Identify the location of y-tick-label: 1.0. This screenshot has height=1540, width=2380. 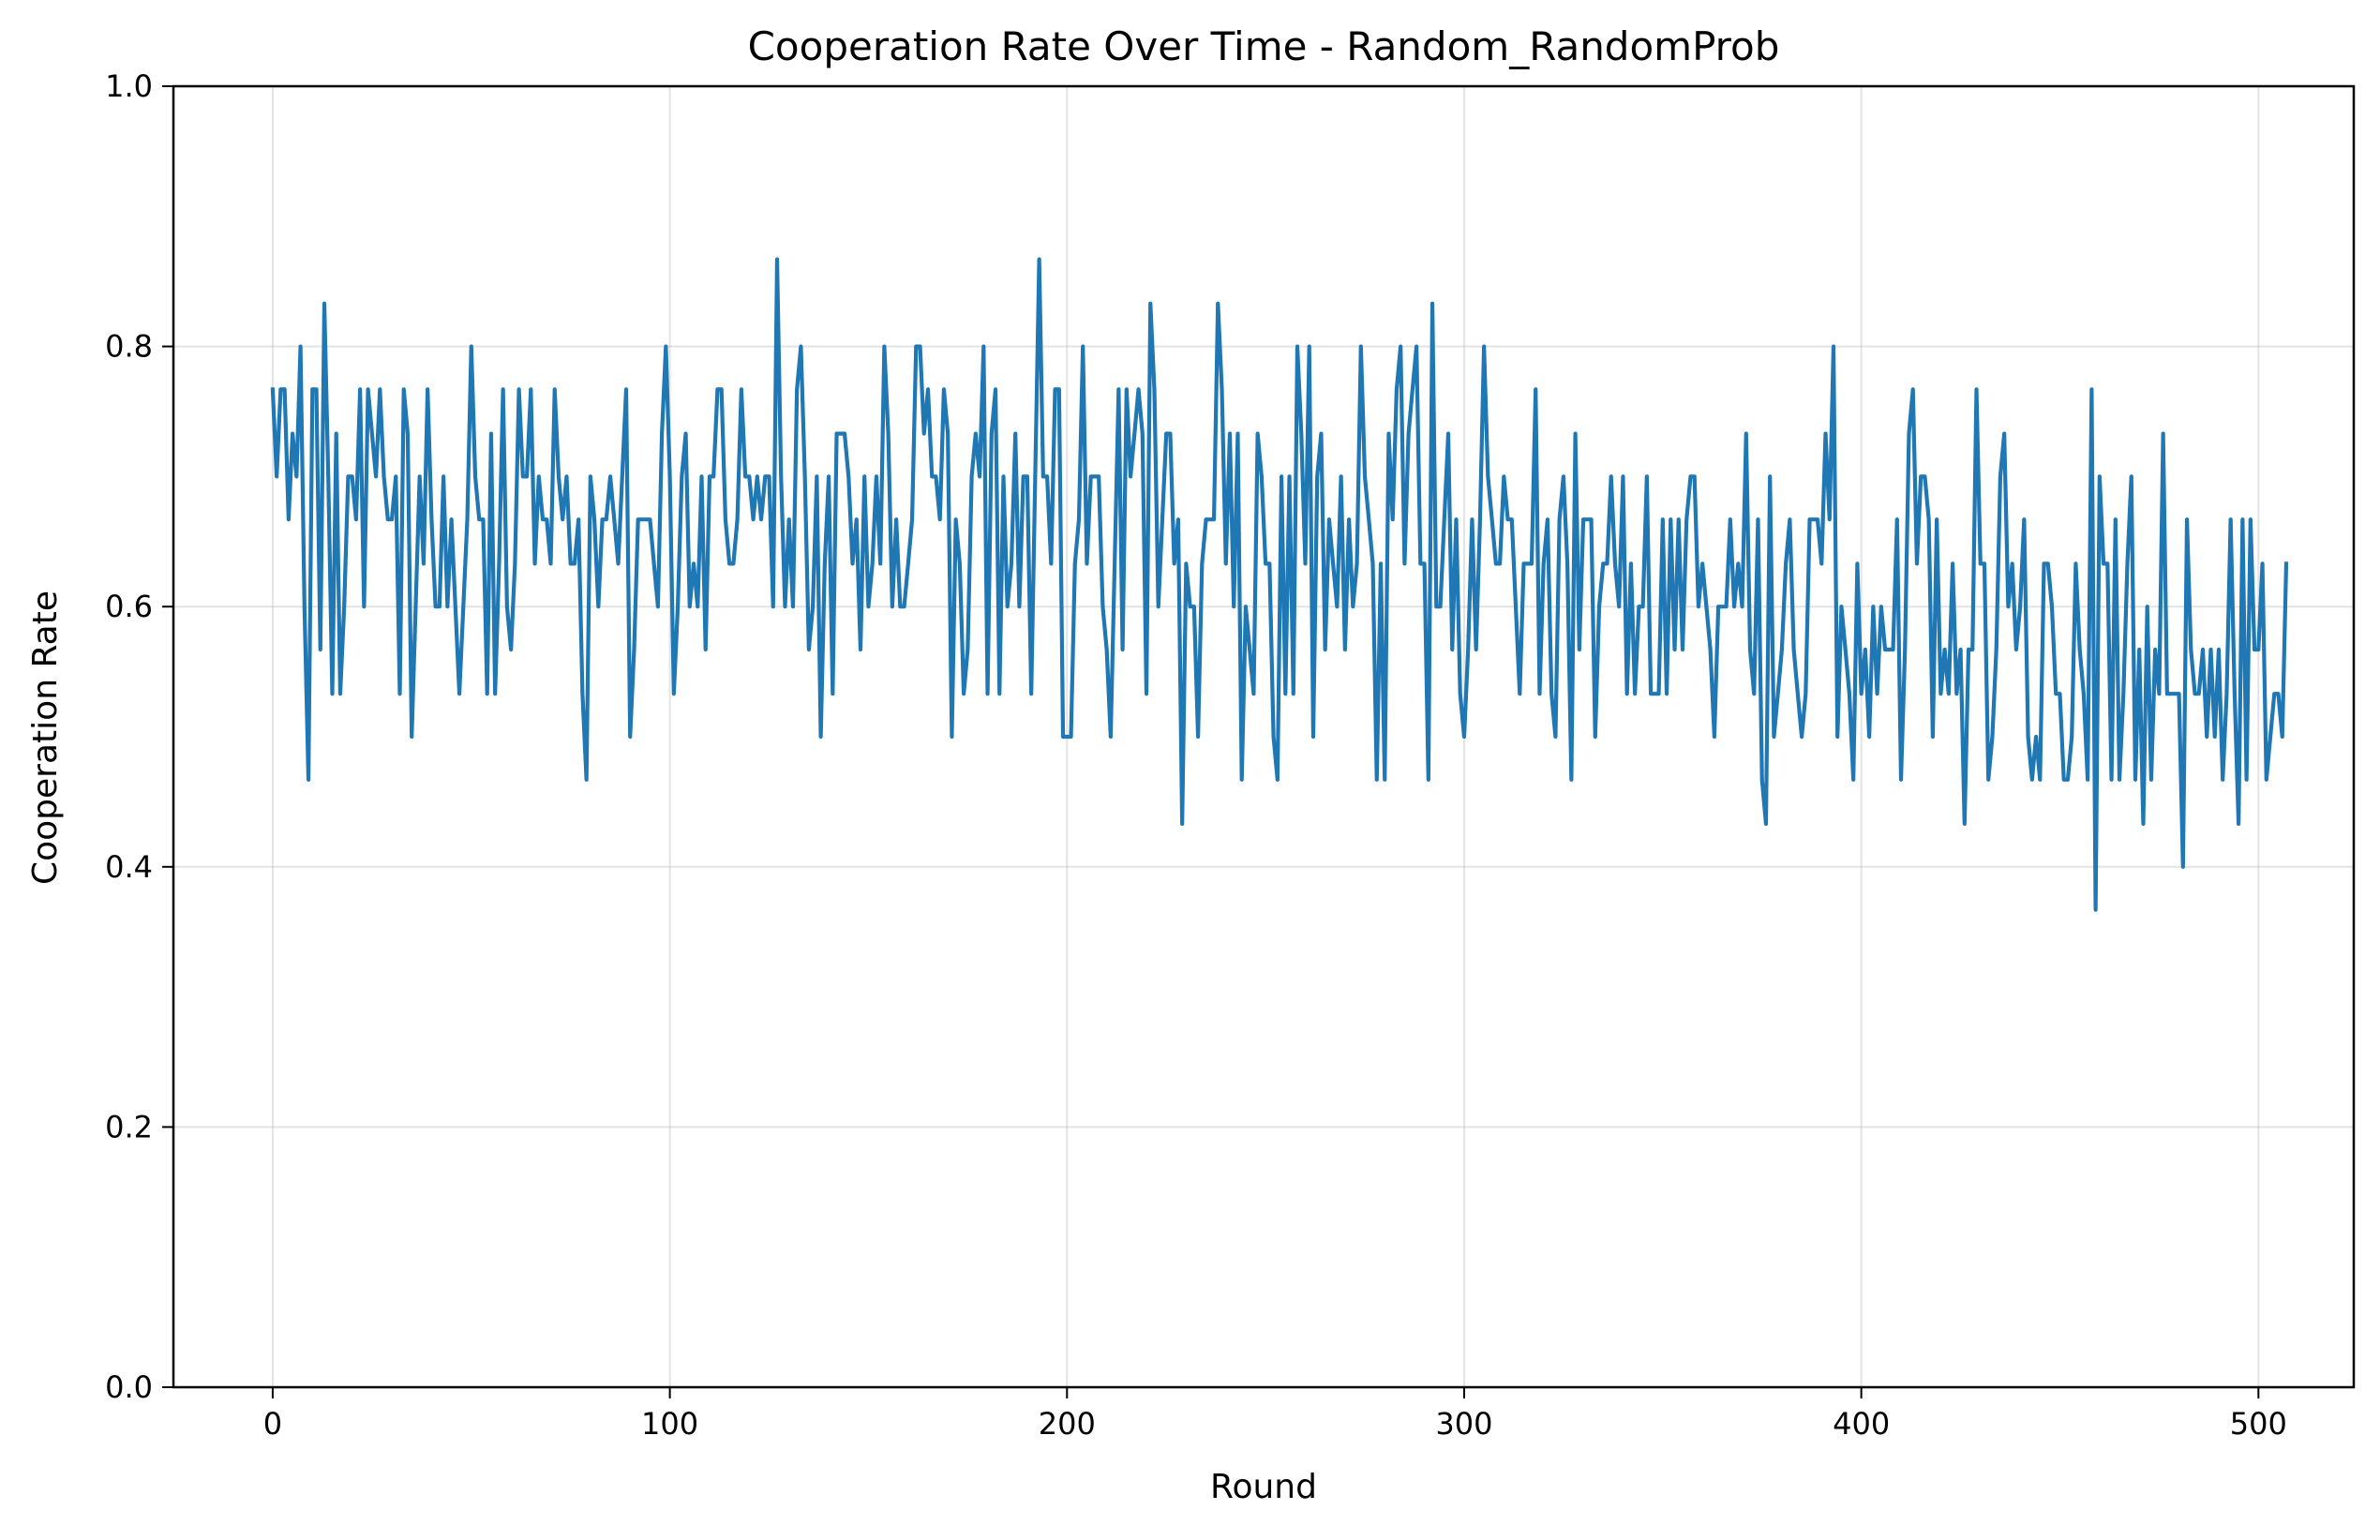
(129, 86).